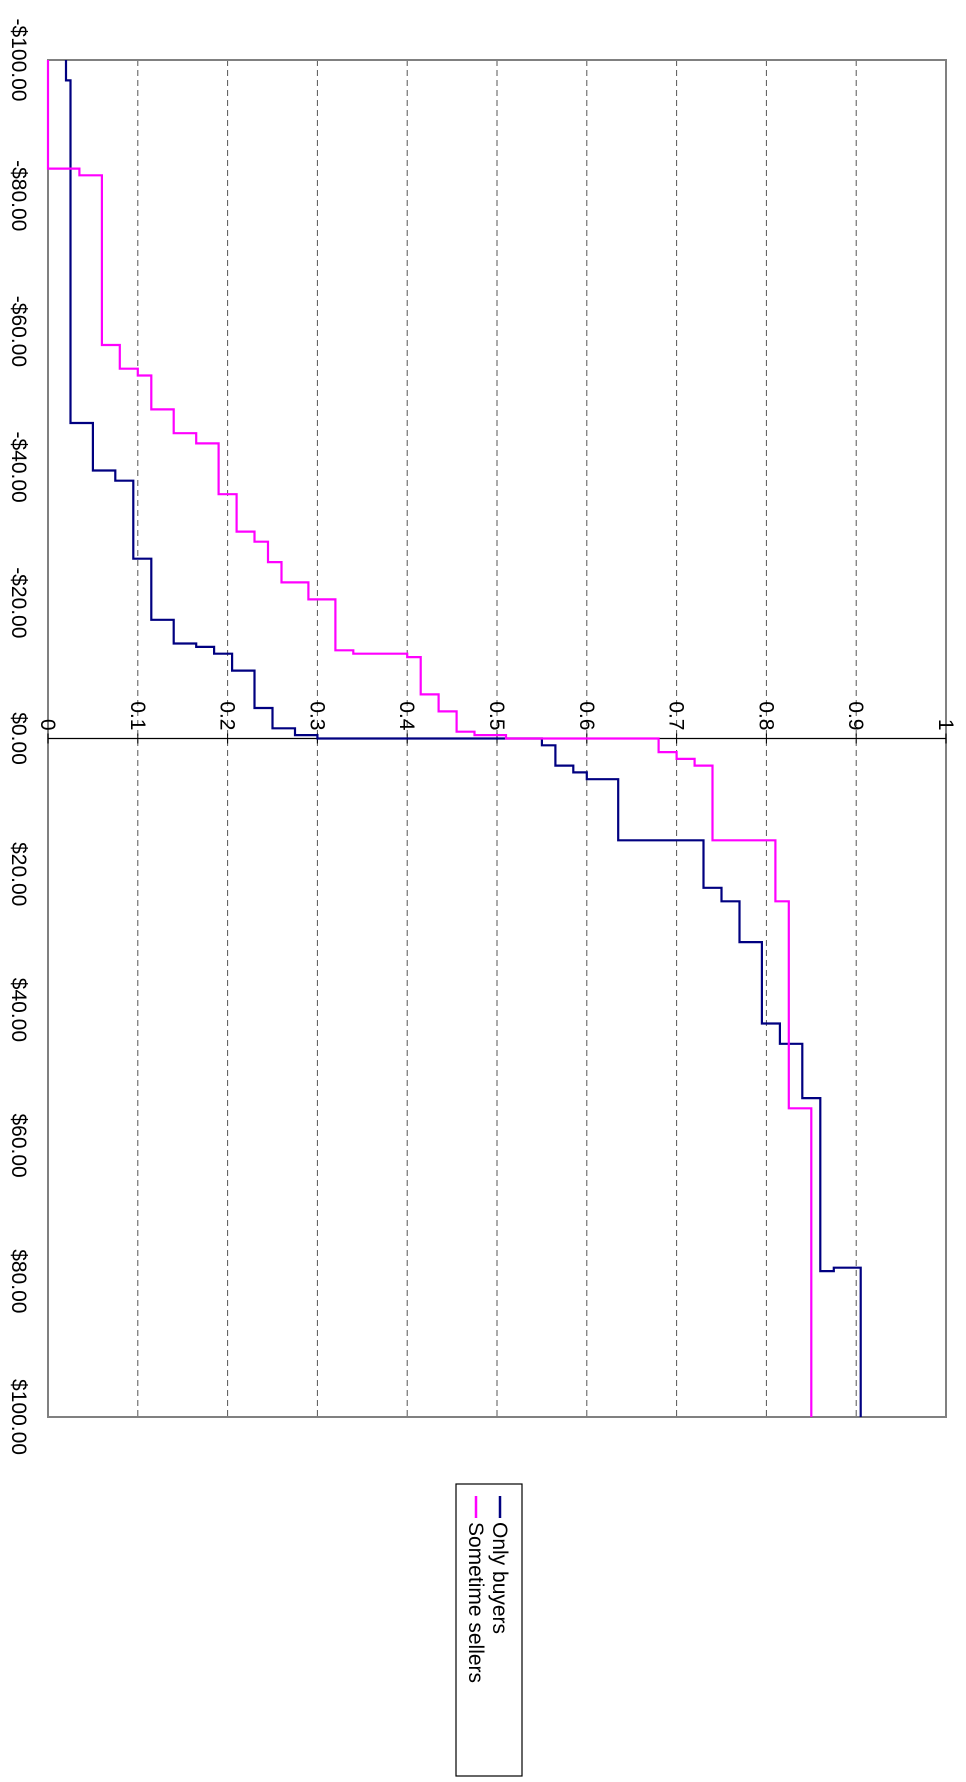 This screenshot has height=1782, width=966. What do you see at coordinates (18, 1281) in the screenshot?
I see `x-tick-label: $80.00` at bounding box center [18, 1281].